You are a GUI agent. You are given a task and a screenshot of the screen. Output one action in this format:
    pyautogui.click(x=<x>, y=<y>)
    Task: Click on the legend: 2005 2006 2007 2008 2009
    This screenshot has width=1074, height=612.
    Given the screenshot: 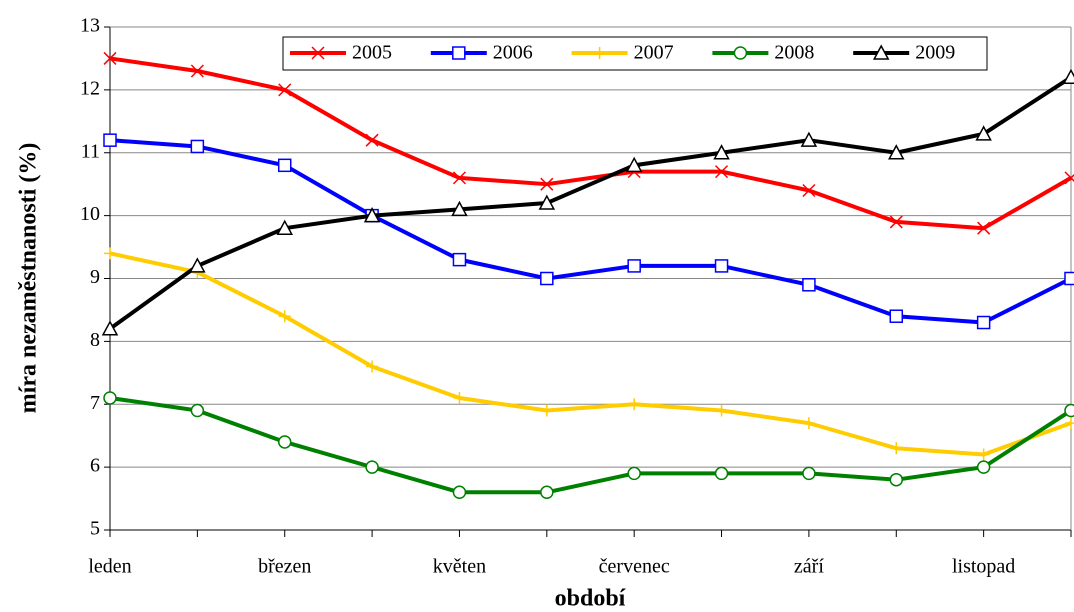 What is the action you would take?
    pyautogui.click(x=635, y=53)
    